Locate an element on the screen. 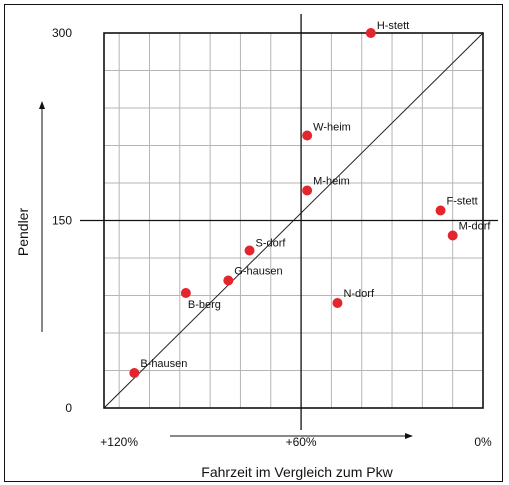 This screenshot has height=485, width=509. y-tick-label: 0 is located at coordinates (68, 408).